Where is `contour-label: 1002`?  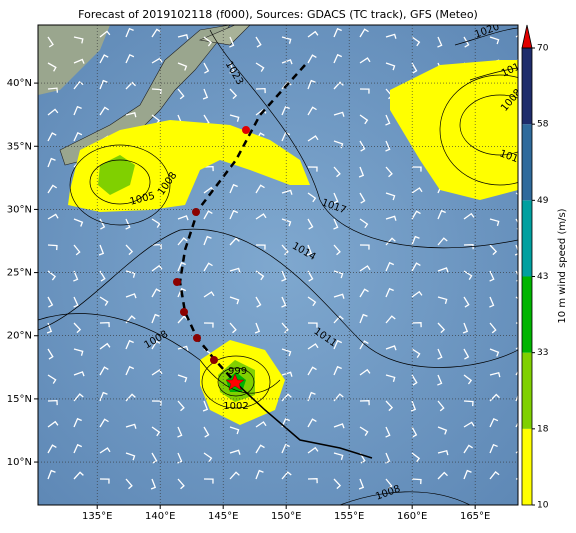 contour-label: 1002 is located at coordinates (235, 406).